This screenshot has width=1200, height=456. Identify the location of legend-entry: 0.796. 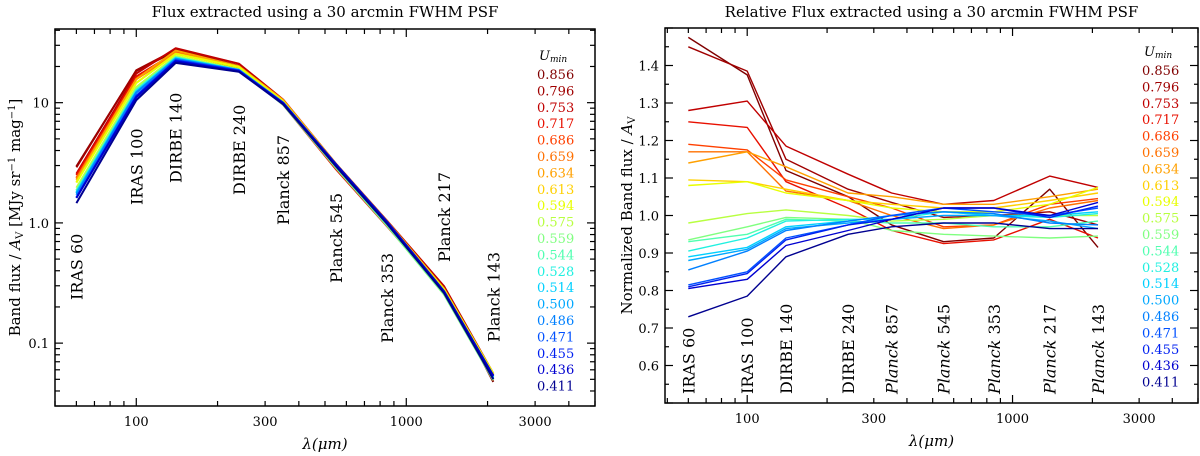
(555, 91).